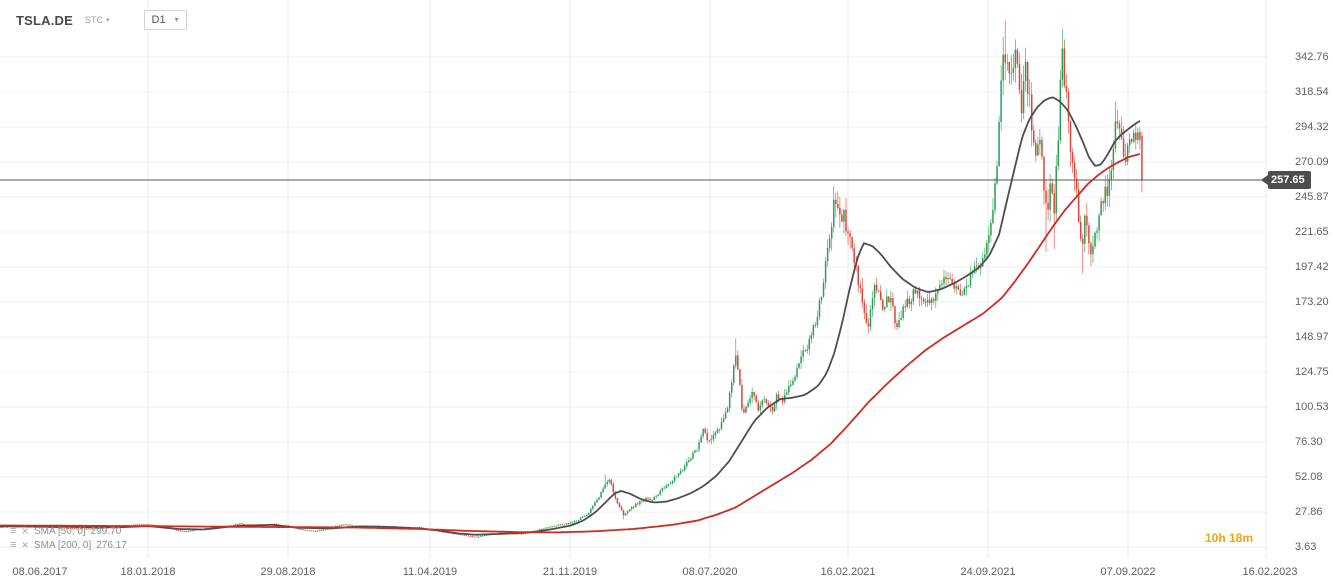 This screenshot has width=1333, height=588. What do you see at coordinates (94, 20) in the screenshot?
I see `market-type-label: STC` at bounding box center [94, 20].